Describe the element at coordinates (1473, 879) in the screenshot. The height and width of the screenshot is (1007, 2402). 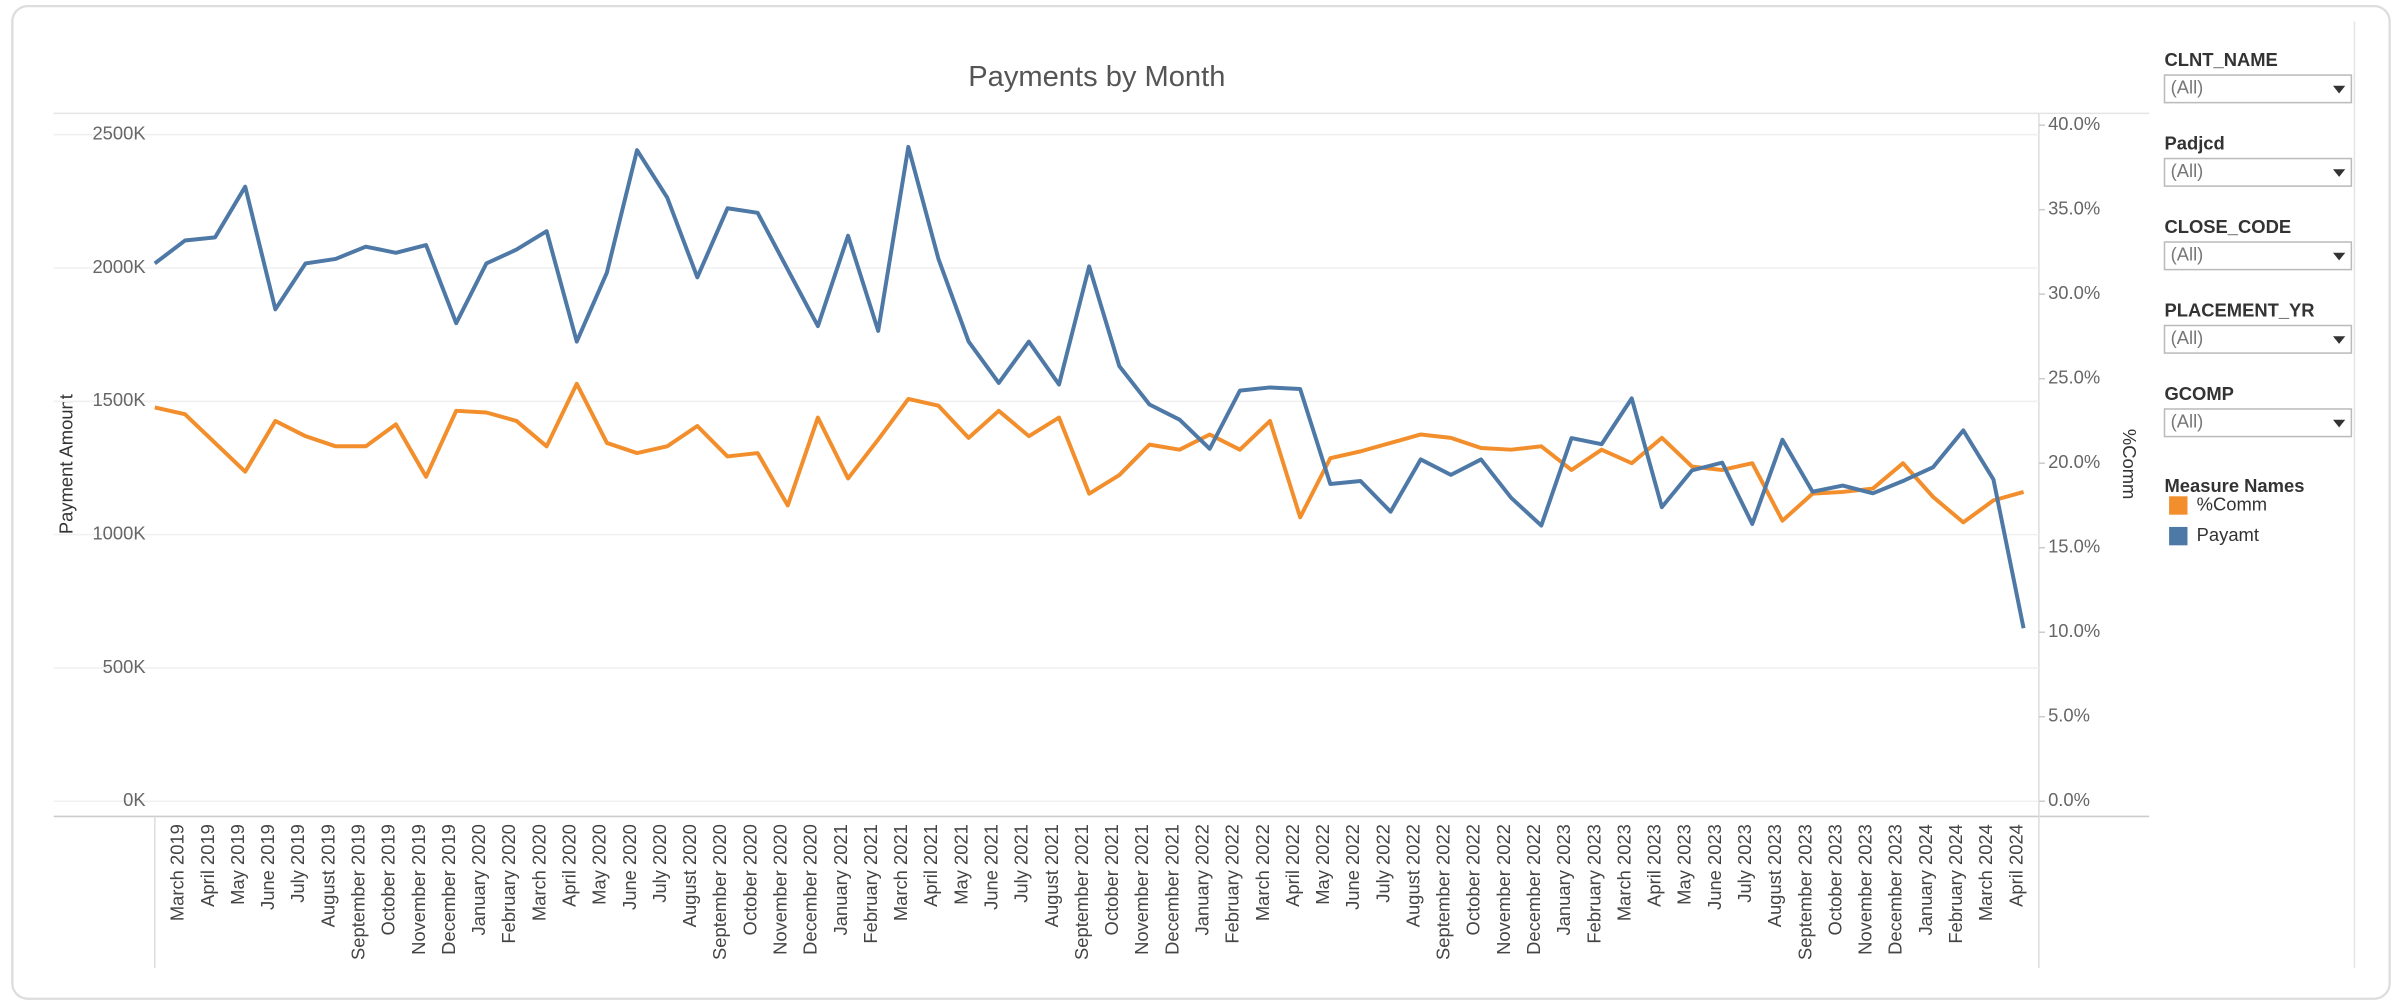
I see `x-tick-label: October 2022` at that location.